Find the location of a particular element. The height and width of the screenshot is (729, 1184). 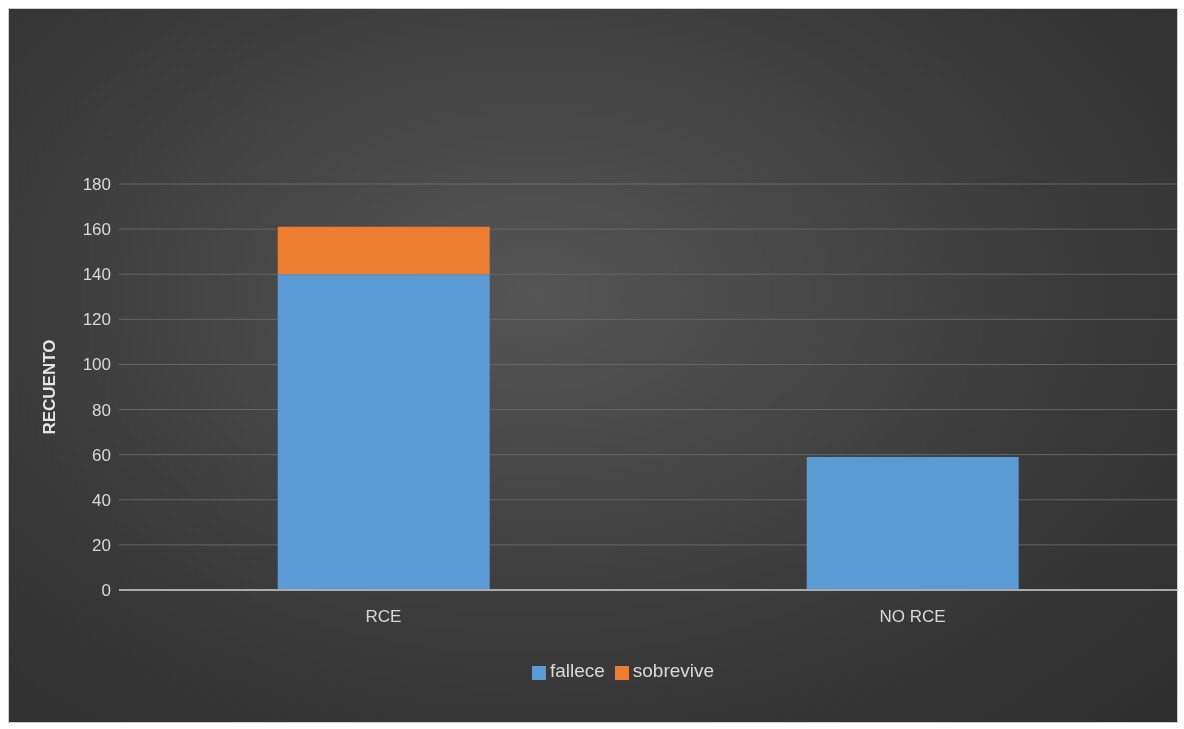

y-tick-label: 100 is located at coordinates (96, 365).